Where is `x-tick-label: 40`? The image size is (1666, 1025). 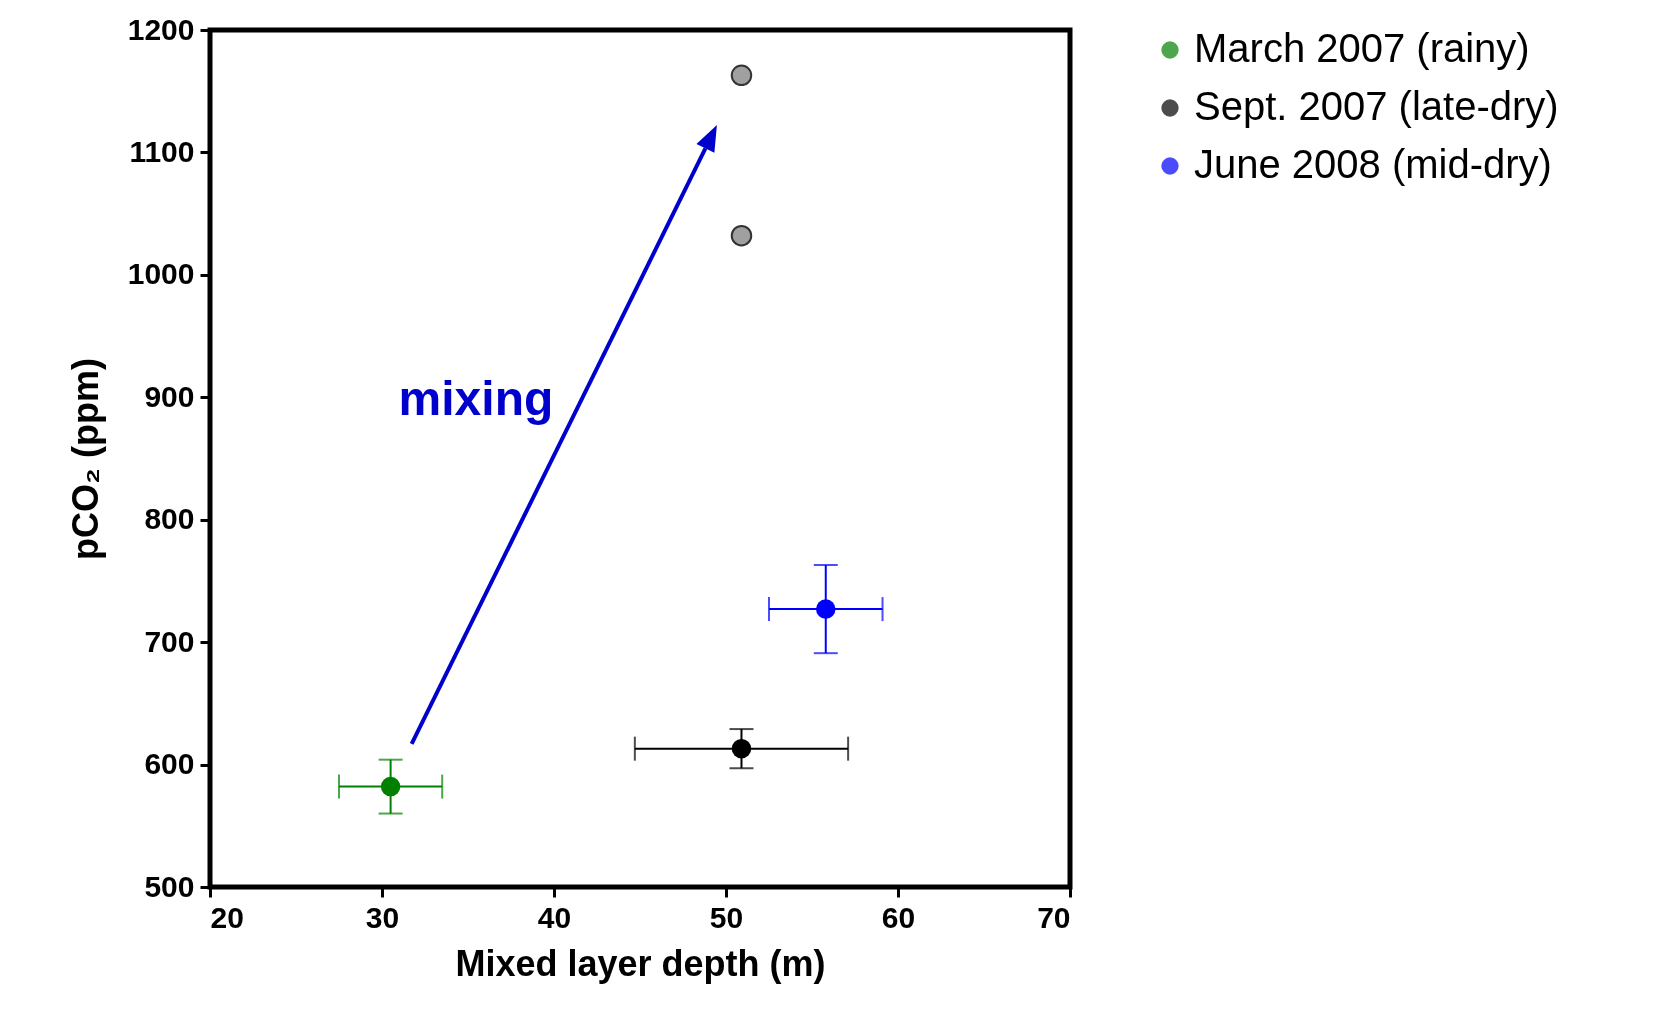 x-tick-label: 40 is located at coordinates (554, 917).